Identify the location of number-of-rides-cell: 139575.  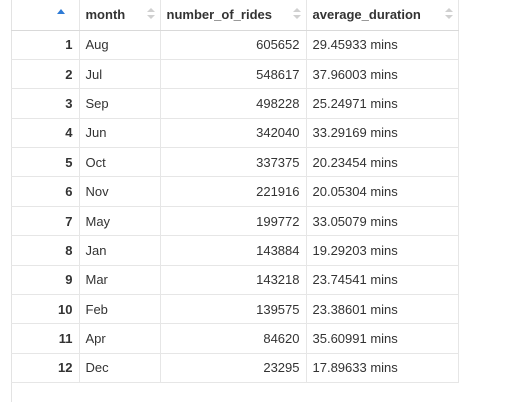
(233, 309).